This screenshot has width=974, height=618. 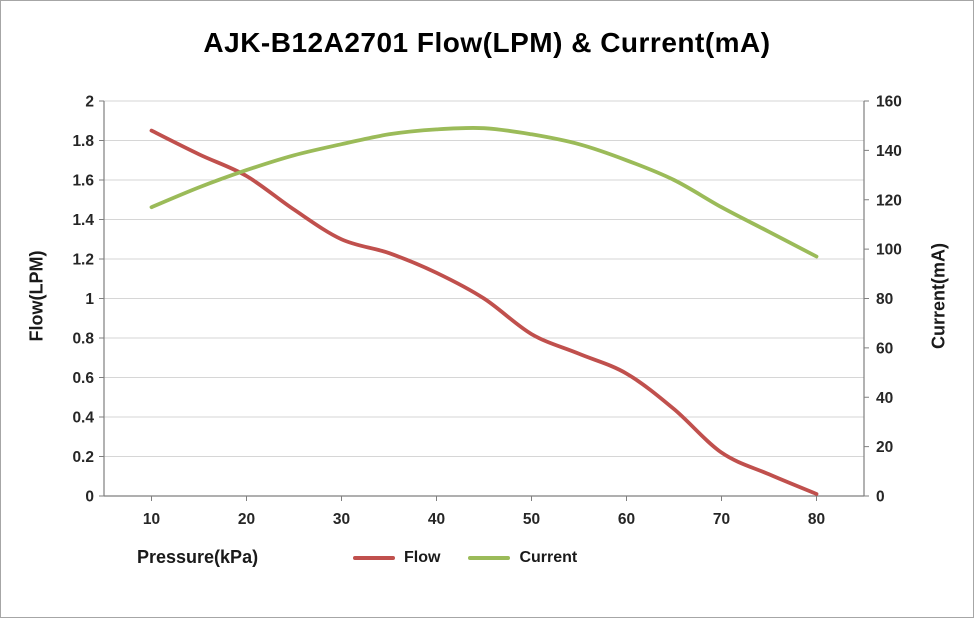 What do you see at coordinates (83, 220) in the screenshot?
I see `svg-text: 1.4` at bounding box center [83, 220].